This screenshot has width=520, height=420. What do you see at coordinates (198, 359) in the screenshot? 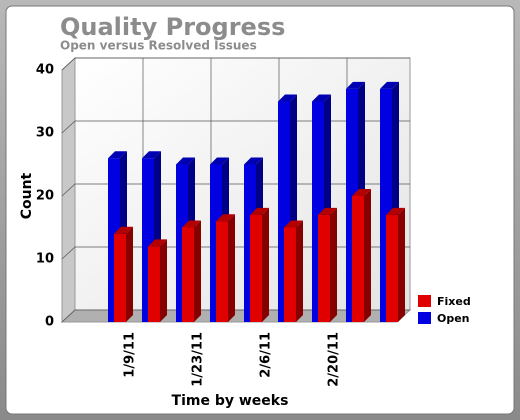
I see `x-tick-label: 1/23/11` at bounding box center [198, 359].